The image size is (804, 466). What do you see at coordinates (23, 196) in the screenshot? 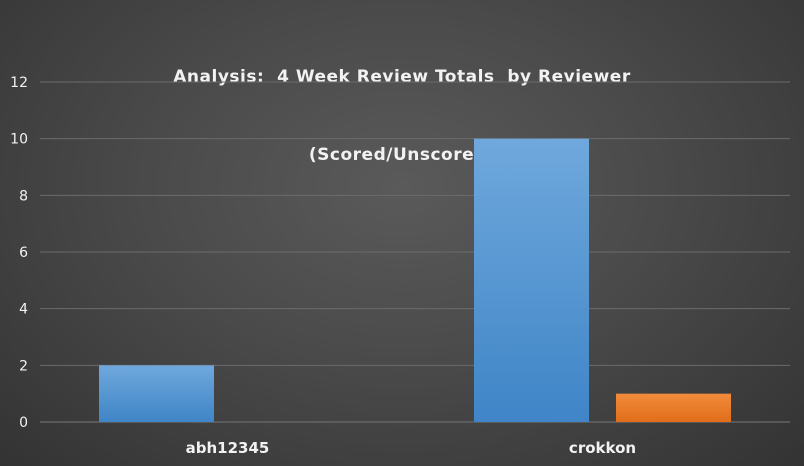
I see `y-tick-label: 8` at bounding box center [23, 196].